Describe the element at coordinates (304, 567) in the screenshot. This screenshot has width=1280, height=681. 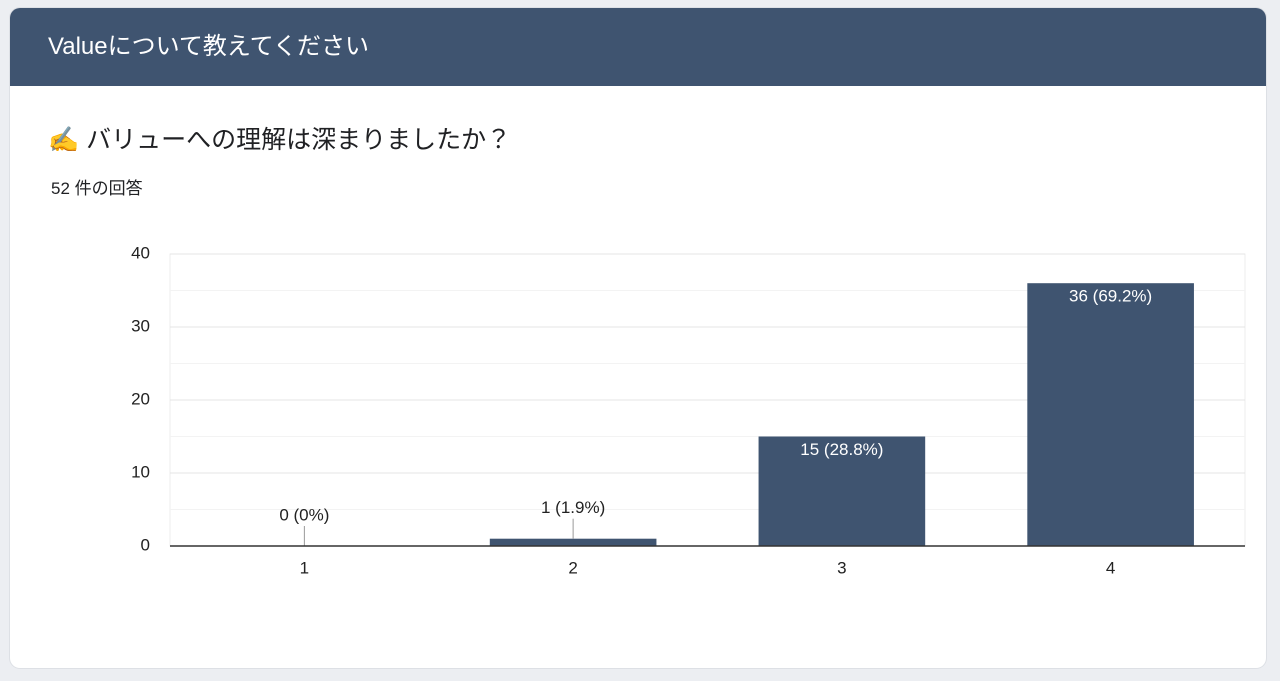
I see `x-tick-label: 1` at that location.